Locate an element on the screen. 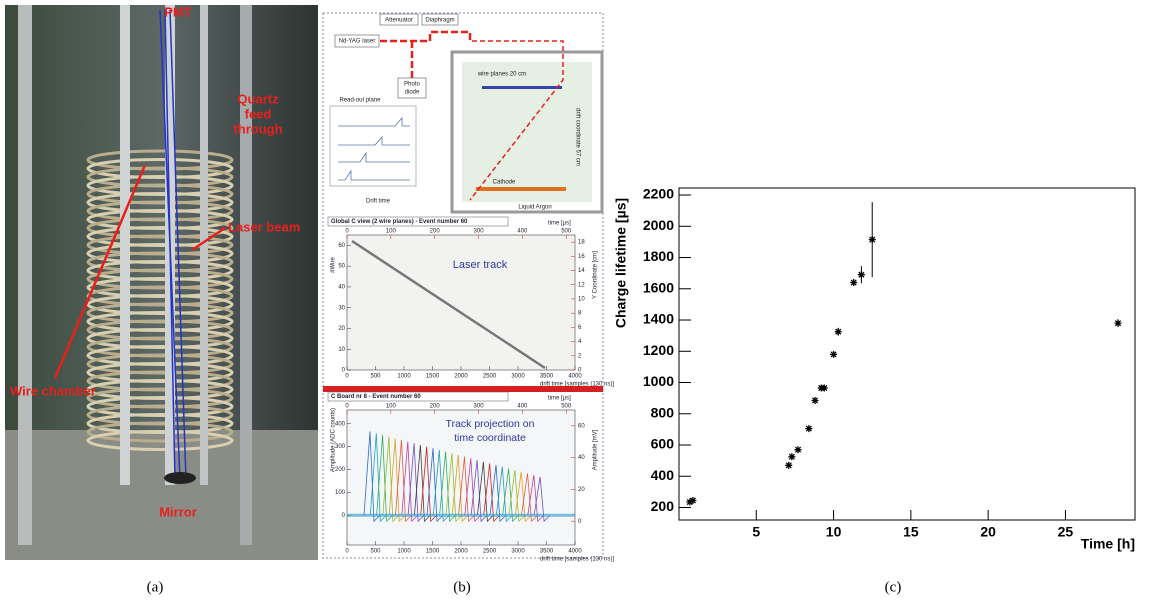 Image resolution: width=1152 pixels, height=600 pixels. y-tick-label: 600 is located at coordinates (663, 444).